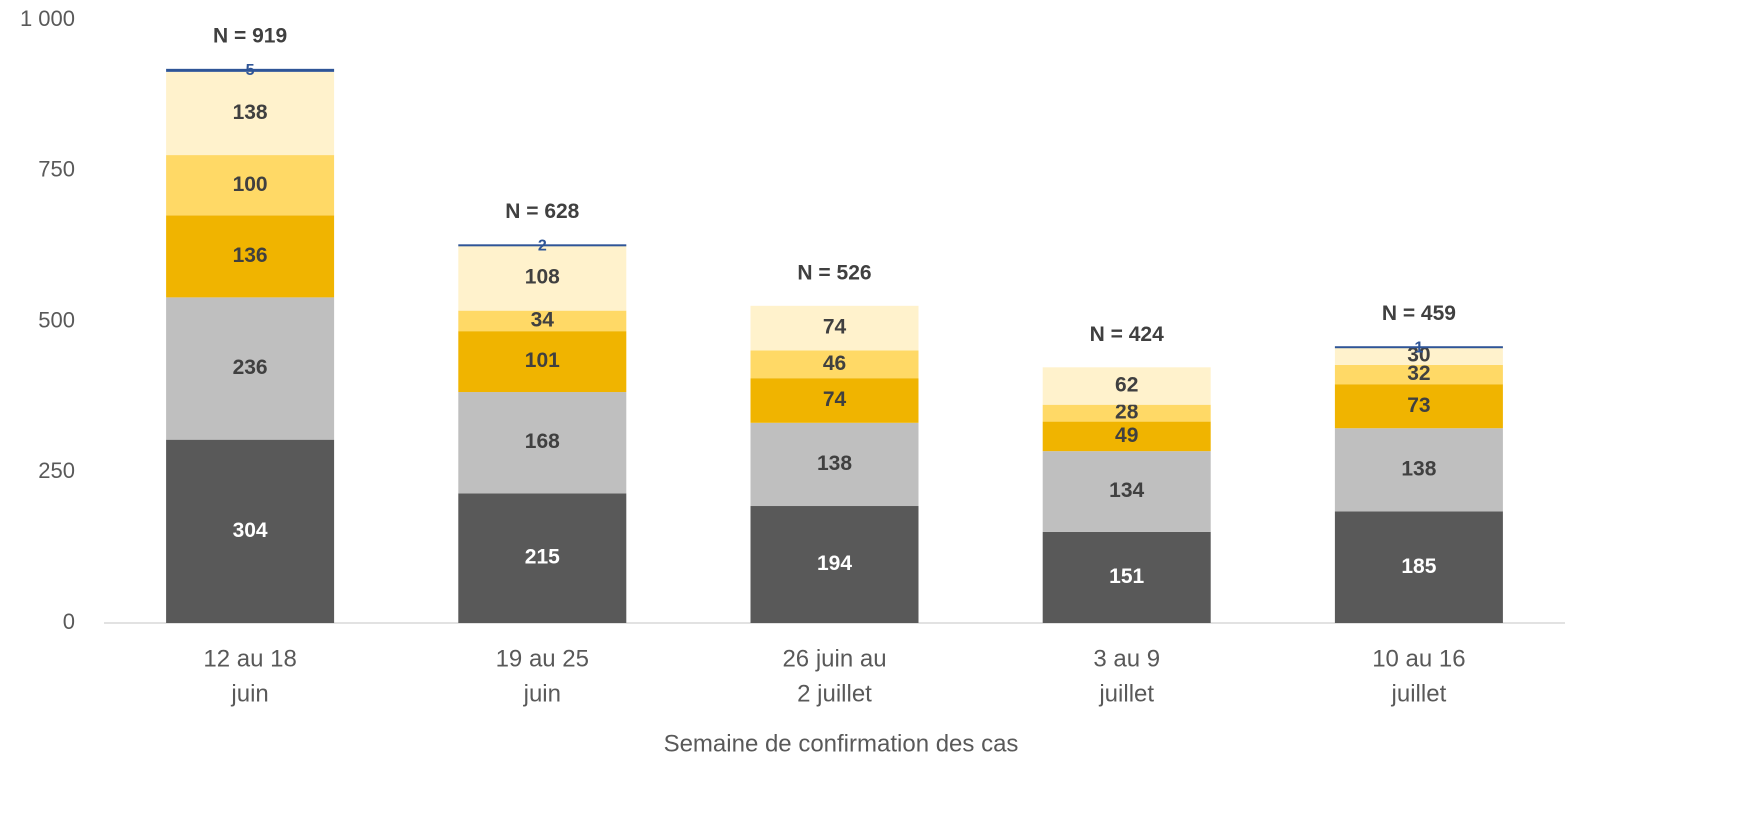 This screenshot has height=839, width=1737. I want to click on data-label: 5, so click(250, 70).